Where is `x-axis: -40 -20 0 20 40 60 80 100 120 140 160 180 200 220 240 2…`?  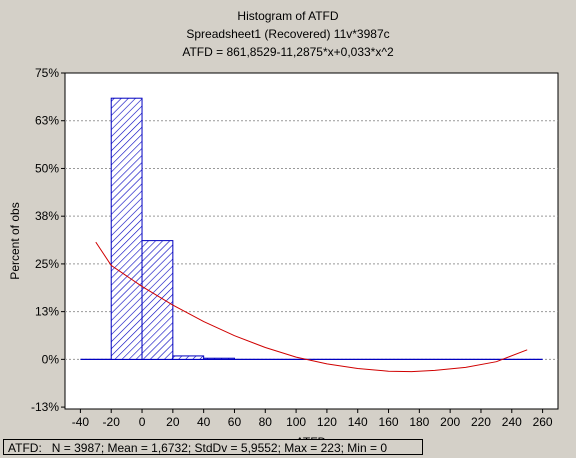 x-axis: -40 -20 0 20 40 60 80 100 120 140 160 180 200 220 240 2… is located at coordinates (312, 419).